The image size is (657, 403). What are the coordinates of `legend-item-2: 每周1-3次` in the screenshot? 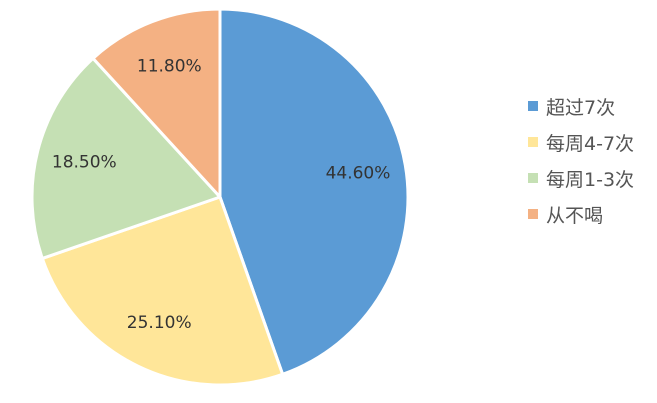 It's located at (581, 178).